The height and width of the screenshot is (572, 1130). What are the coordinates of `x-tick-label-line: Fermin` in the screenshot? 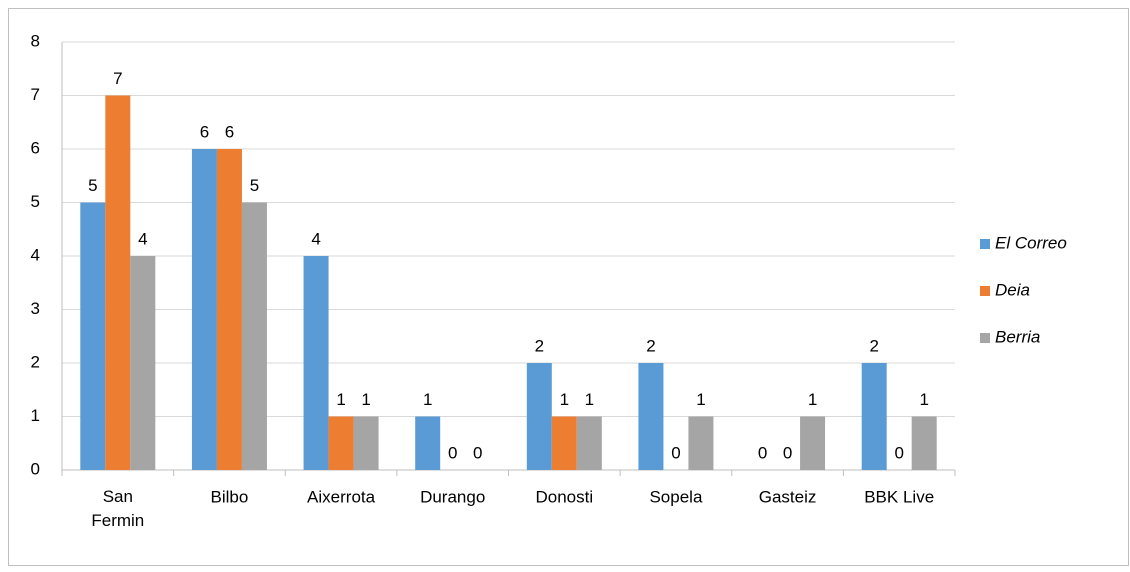 It's located at (117, 520).